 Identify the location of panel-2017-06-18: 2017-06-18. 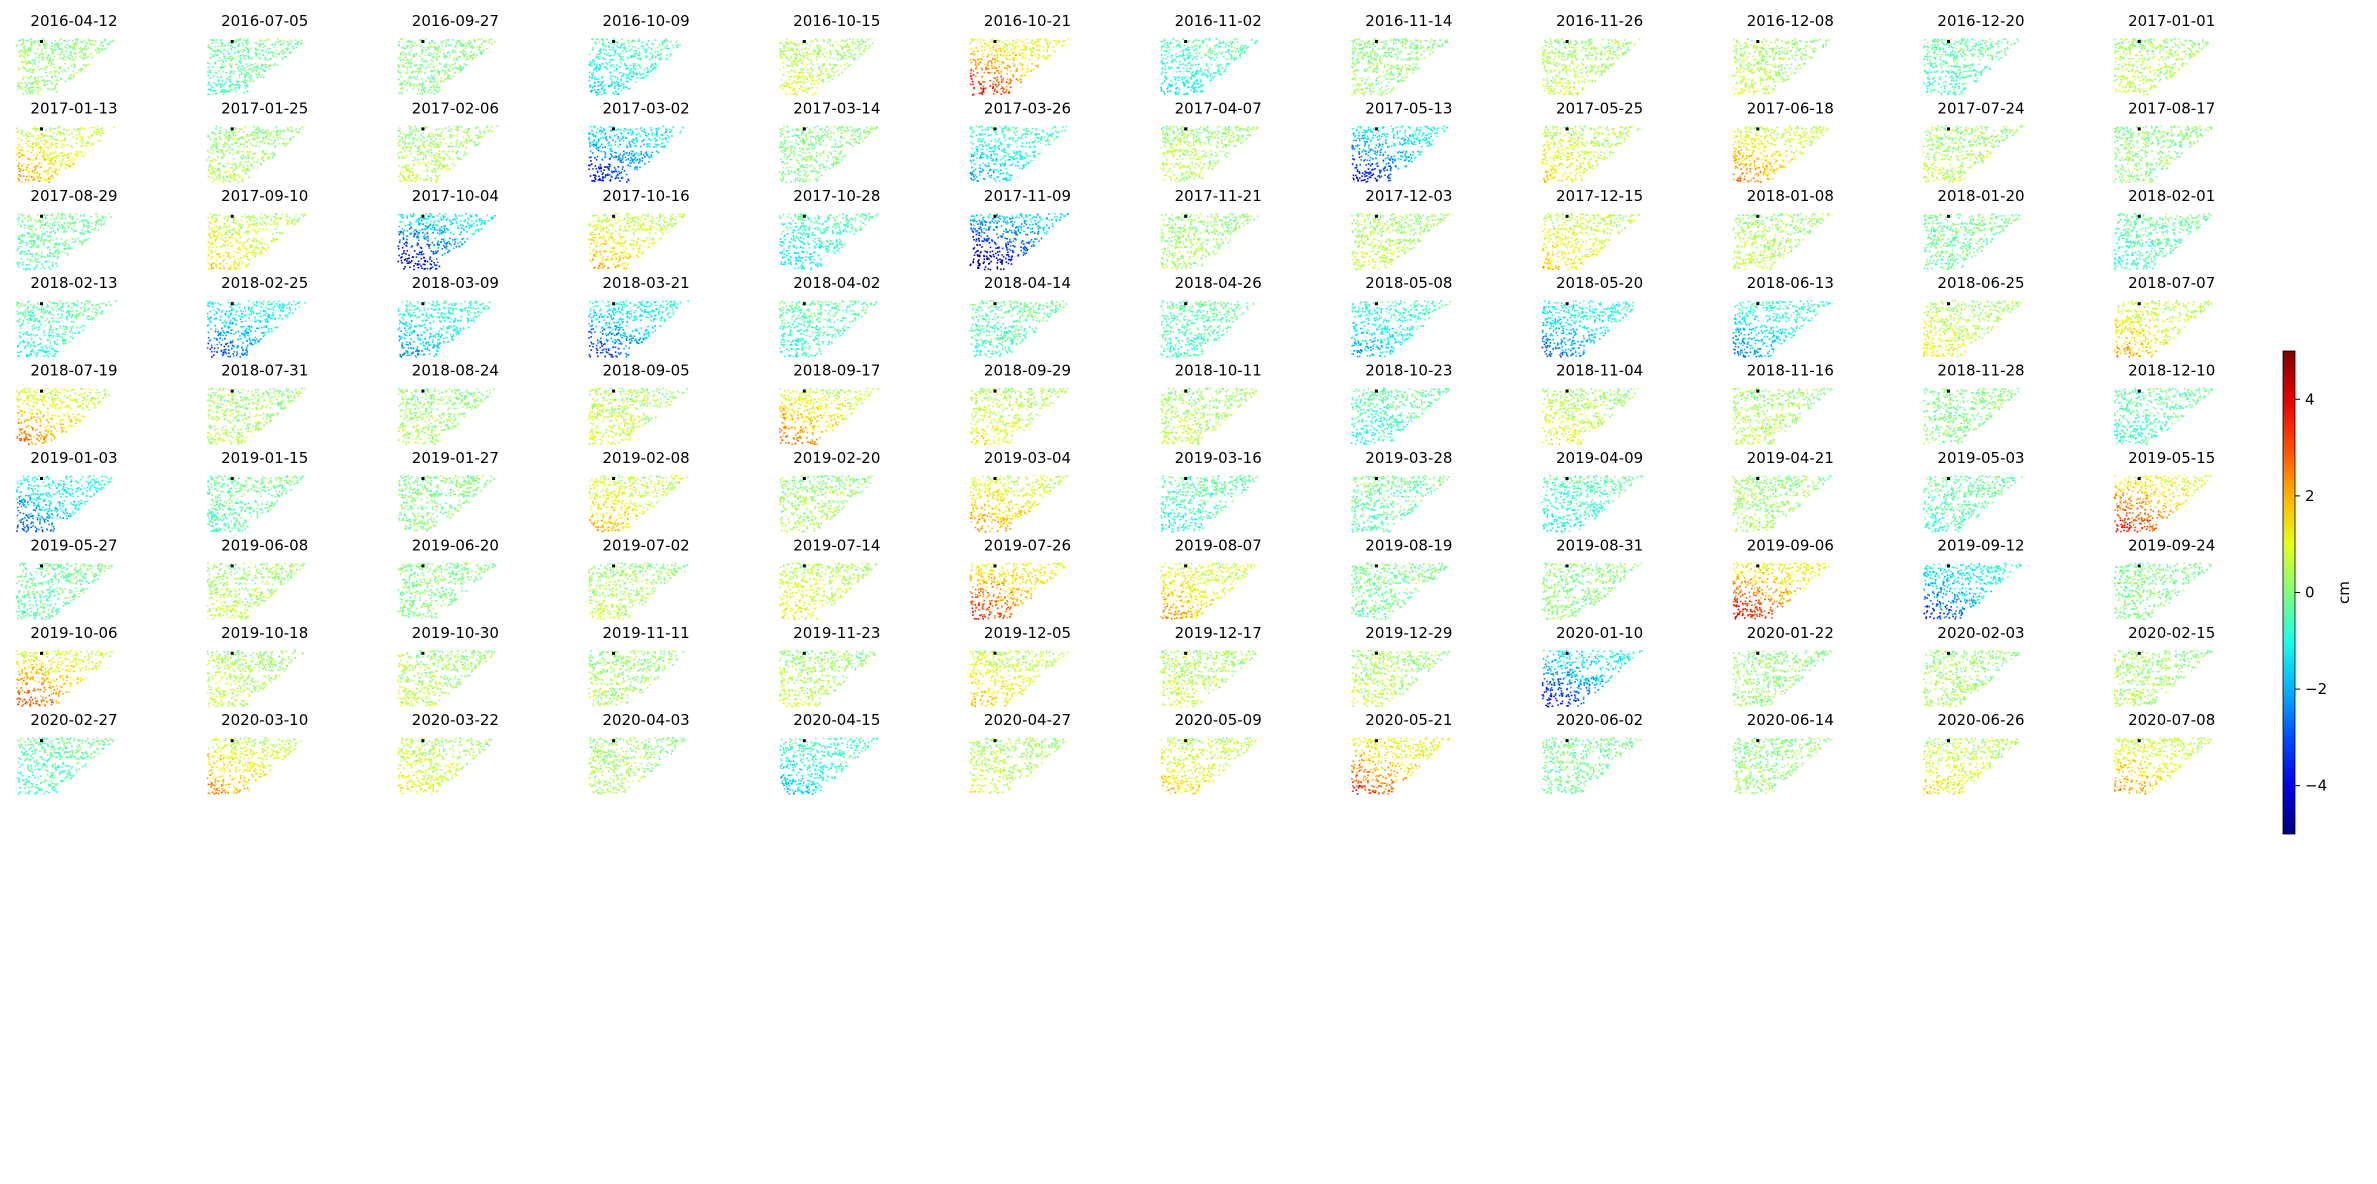
(1783, 140).